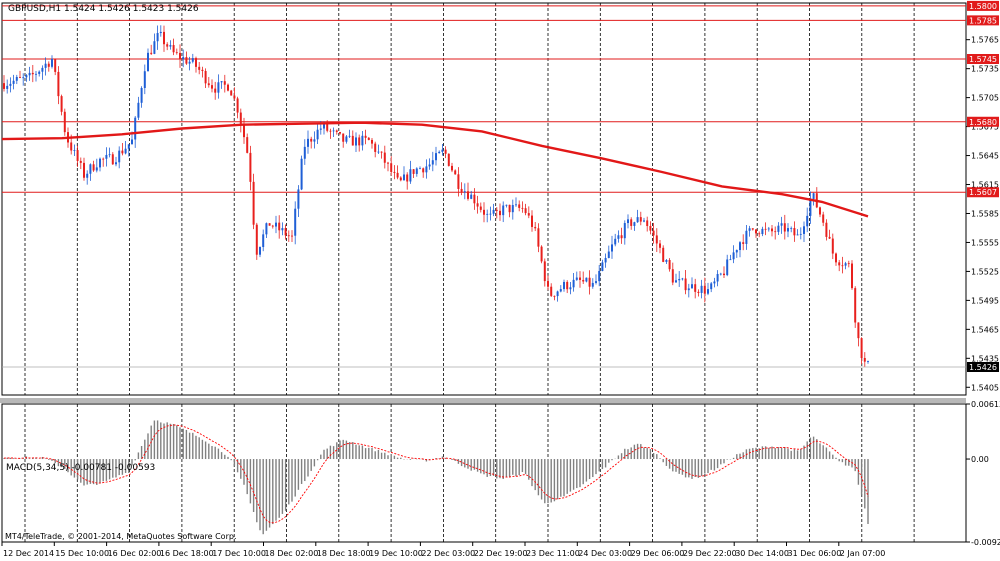 The image size is (1000, 561). What do you see at coordinates (103, 9) in the screenshot?
I see `symbol-header: GBPUSD,H1 1.5424 1.5426 1.5423 1.5426` at bounding box center [103, 9].